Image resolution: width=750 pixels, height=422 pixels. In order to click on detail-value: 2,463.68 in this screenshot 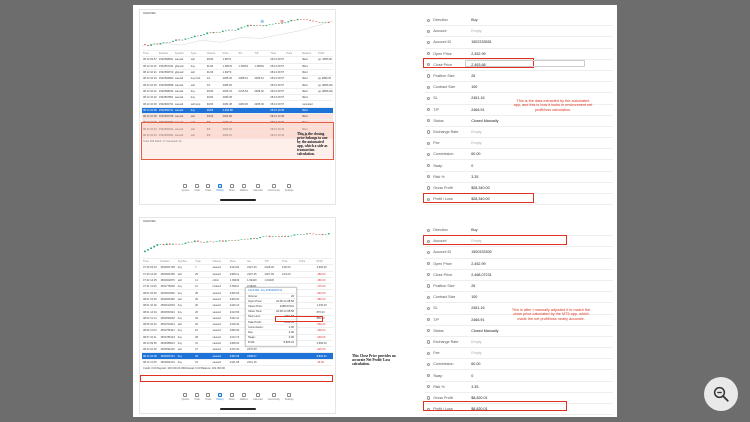, I will do `click(478, 64)`.